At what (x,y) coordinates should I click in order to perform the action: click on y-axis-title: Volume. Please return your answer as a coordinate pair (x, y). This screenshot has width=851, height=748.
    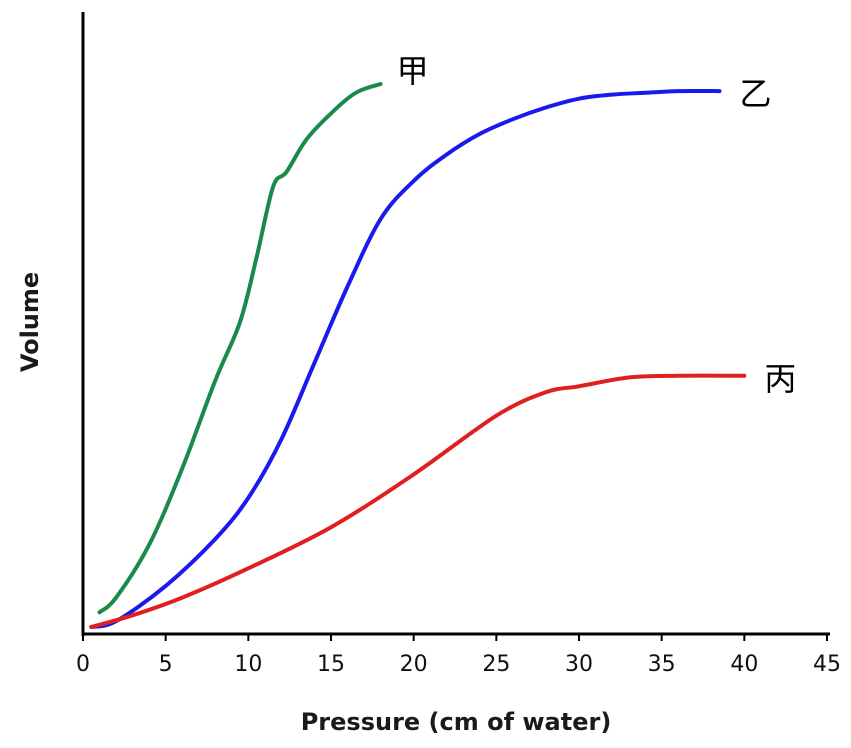
    Looking at the image, I should click on (30, 322).